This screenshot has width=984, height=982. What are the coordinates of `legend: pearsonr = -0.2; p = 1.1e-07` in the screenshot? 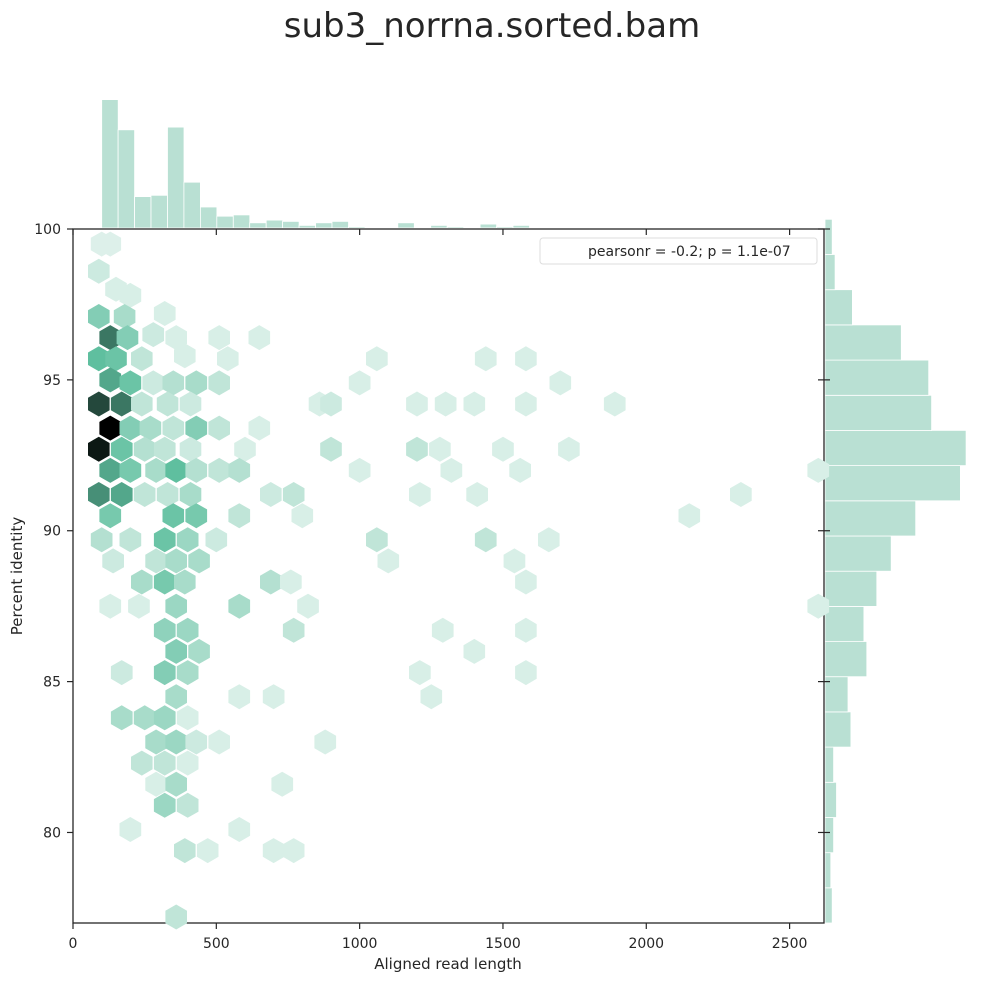 It's located at (678, 251).